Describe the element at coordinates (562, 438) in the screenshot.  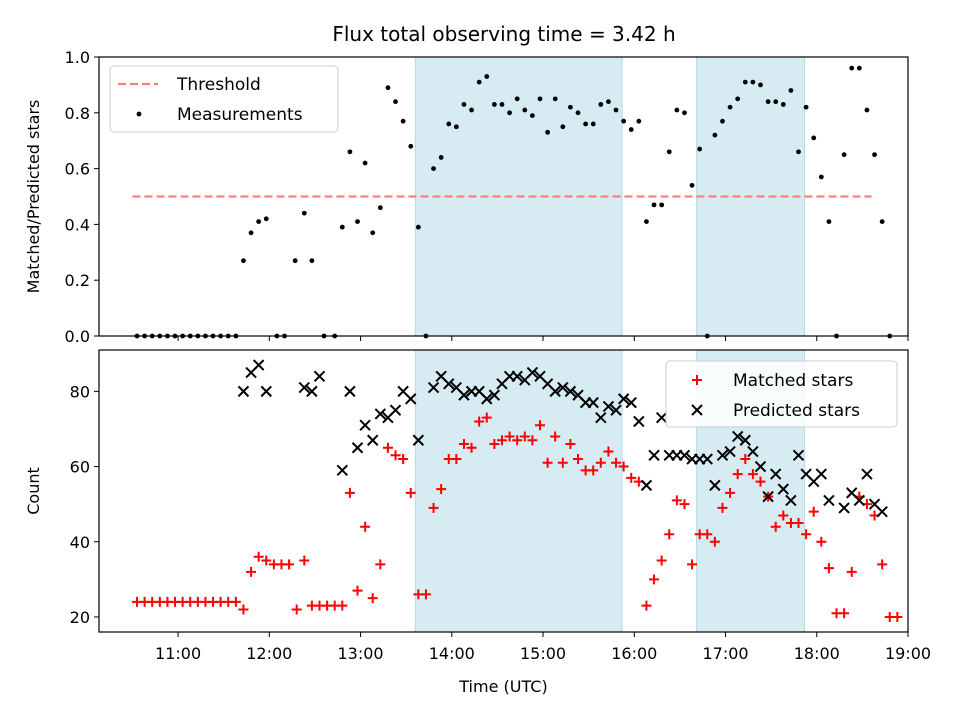
I see `series-predicted-stars` at that location.